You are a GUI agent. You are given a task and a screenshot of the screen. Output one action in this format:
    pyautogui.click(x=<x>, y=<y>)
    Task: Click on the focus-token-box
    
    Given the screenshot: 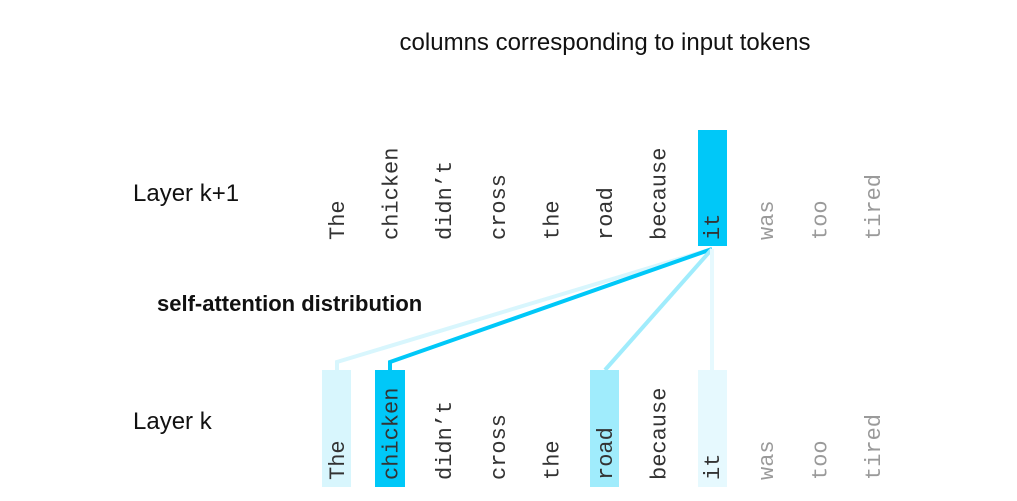 What is the action you would take?
    pyautogui.click(x=712, y=188)
    